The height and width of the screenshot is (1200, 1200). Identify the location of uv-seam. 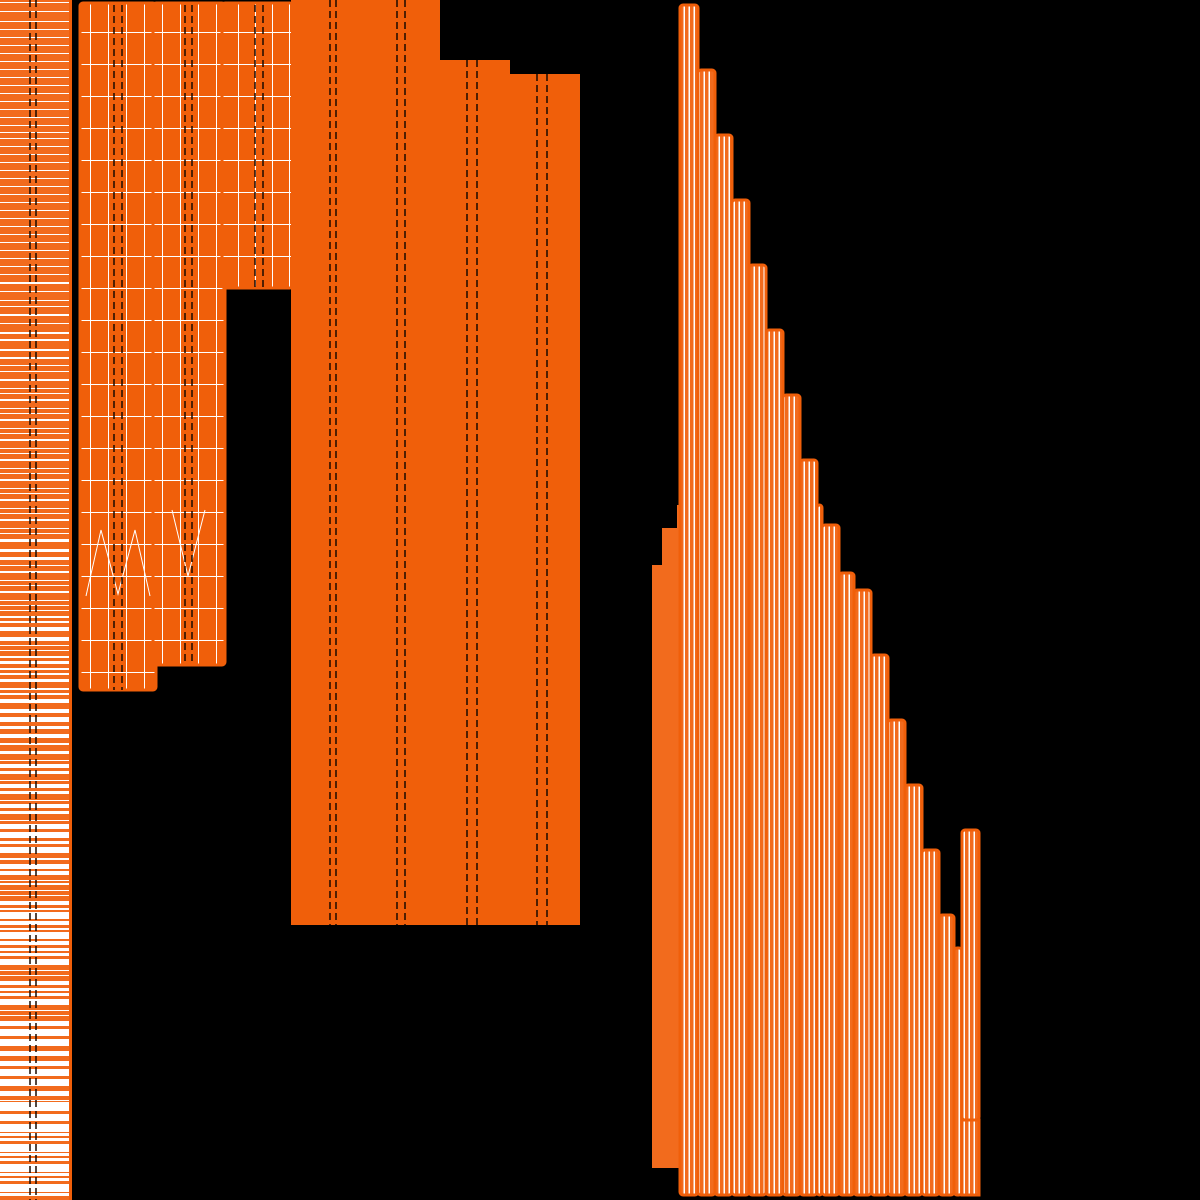
(145, 553).